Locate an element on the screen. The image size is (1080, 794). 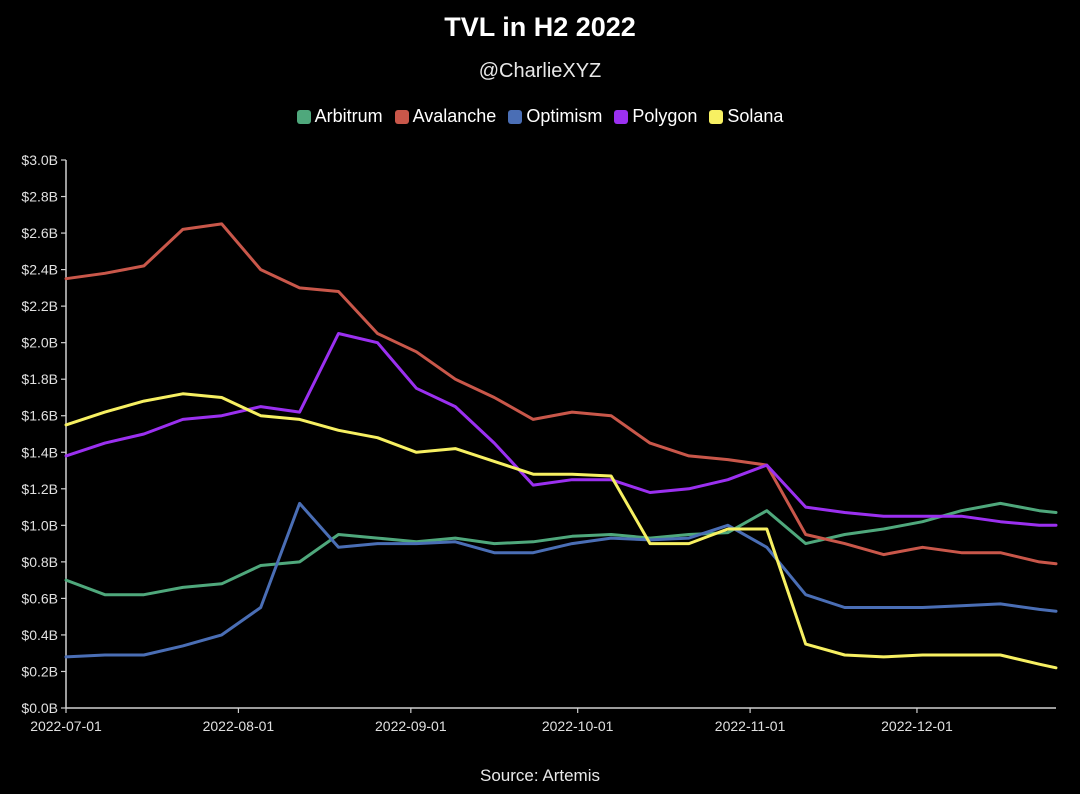
y-tick-label: $2.6B is located at coordinates (39, 233).